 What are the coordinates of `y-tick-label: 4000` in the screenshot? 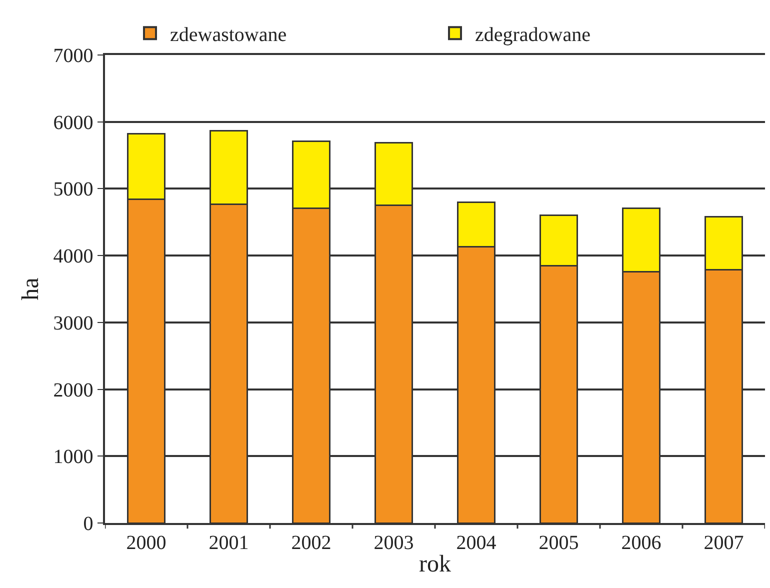 It's located at (73, 257).